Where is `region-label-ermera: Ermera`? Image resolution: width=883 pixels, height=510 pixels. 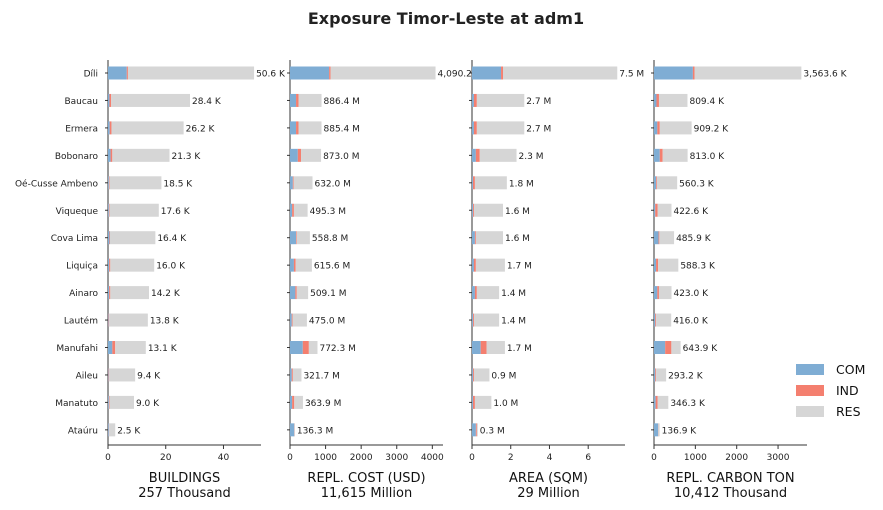 region-label-ermera: Ermera is located at coordinates (81, 129).